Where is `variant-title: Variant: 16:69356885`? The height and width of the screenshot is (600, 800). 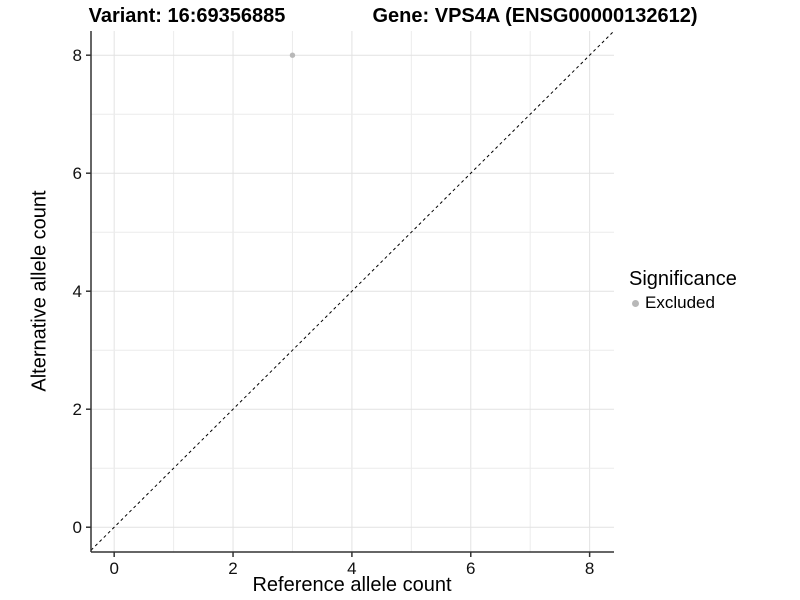 variant-title: Variant: 16:69356885 is located at coordinates (187, 16).